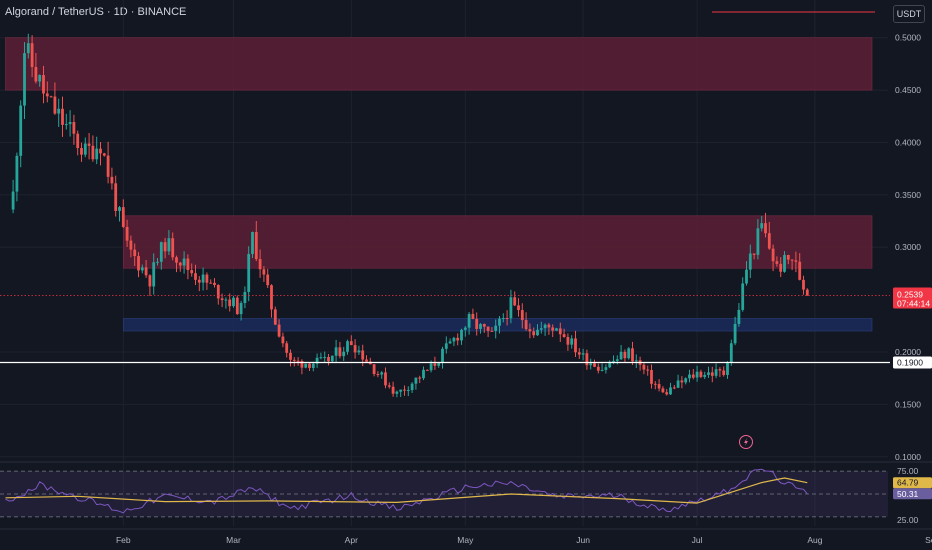 This screenshot has height=550, width=932. What do you see at coordinates (908, 195) in the screenshot?
I see `price-tick-label: 0.3500` at bounding box center [908, 195].